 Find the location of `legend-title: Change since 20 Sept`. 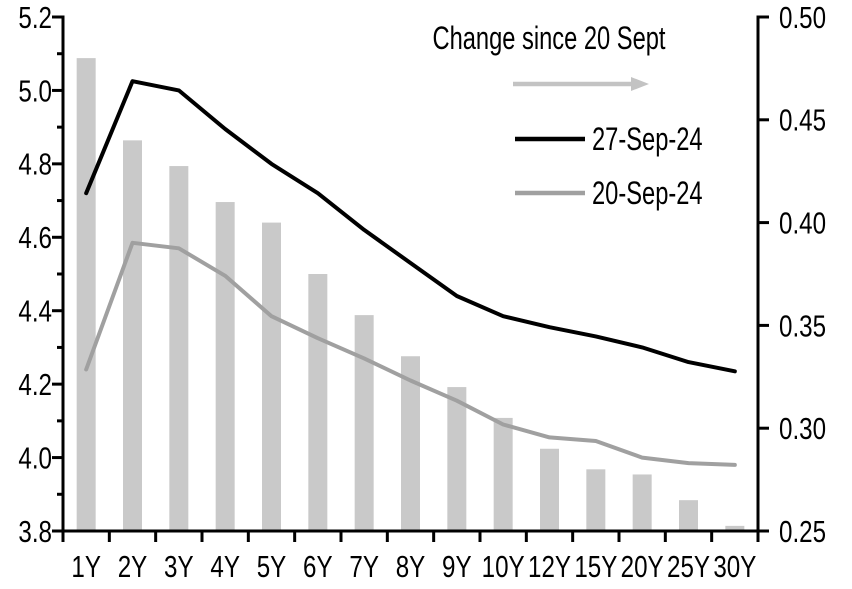

legend-title: Change since 20 Sept is located at coordinates (549, 38).